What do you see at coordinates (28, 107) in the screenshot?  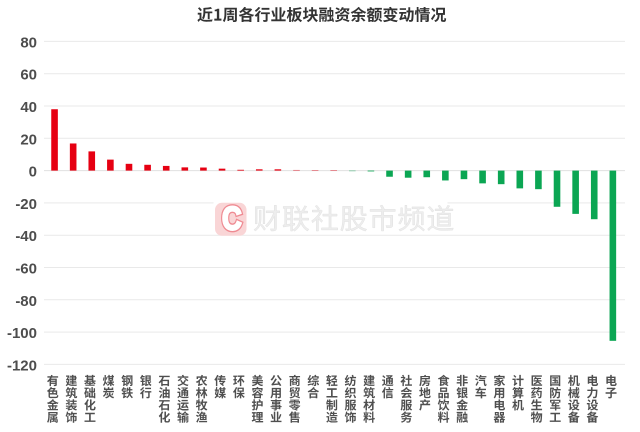 I see `svg-text: 40` at bounding box center [28, 107].